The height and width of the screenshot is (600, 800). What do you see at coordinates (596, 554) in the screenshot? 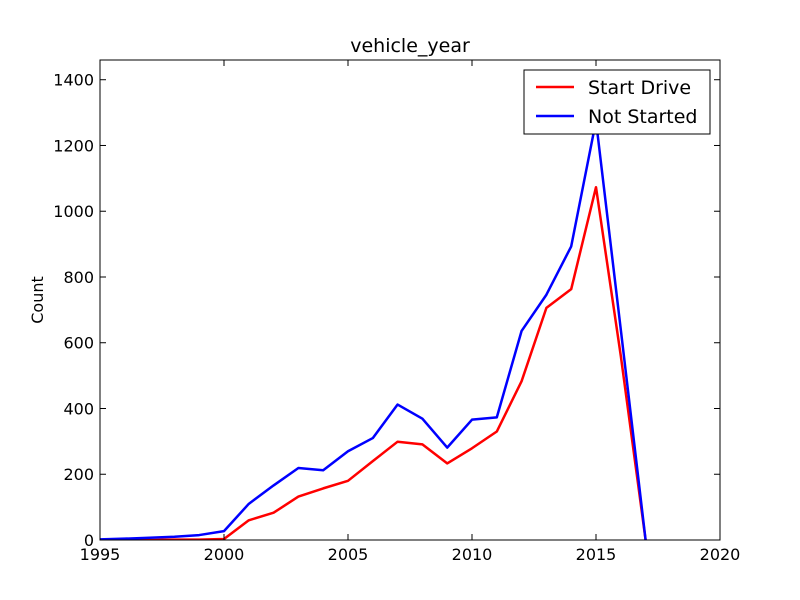
I see `x-tick-label: 2015` at bounding box center [596, 554].